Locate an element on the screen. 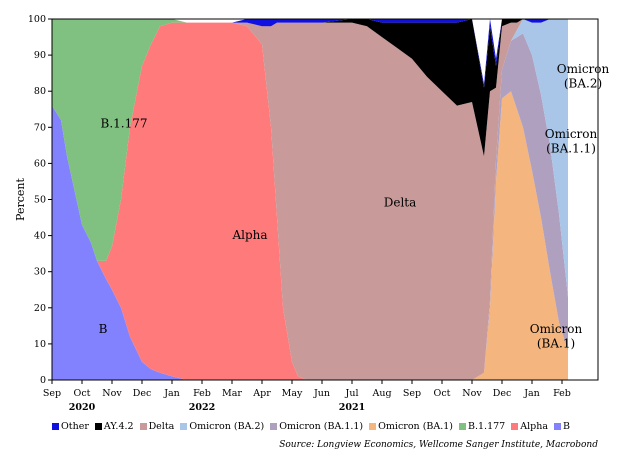 The width and height of the screenshot is (622, 469). legend-item-b-1-177: B.1.177 is located at coordinates (482, 426).